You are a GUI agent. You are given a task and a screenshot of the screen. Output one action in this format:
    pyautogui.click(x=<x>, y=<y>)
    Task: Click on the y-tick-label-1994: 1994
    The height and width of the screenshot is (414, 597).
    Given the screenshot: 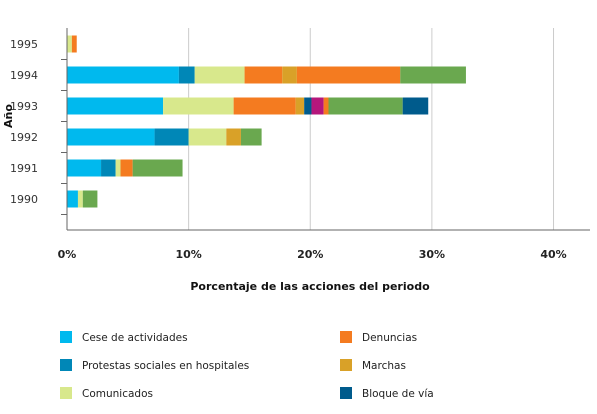 What is the action you would take?
    pyautogui.click(x=24, y=75)
    